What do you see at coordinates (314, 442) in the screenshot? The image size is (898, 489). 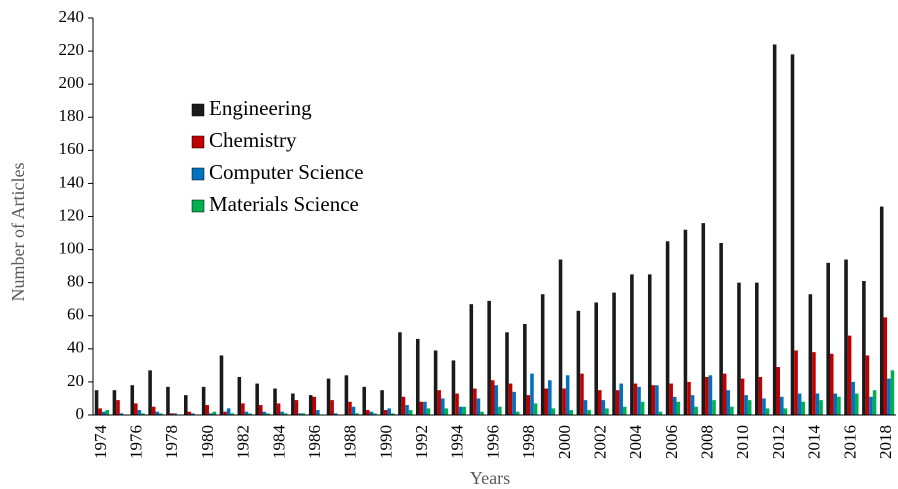 I see `x-tick-label: 1986` at bounding box center [314, 442].